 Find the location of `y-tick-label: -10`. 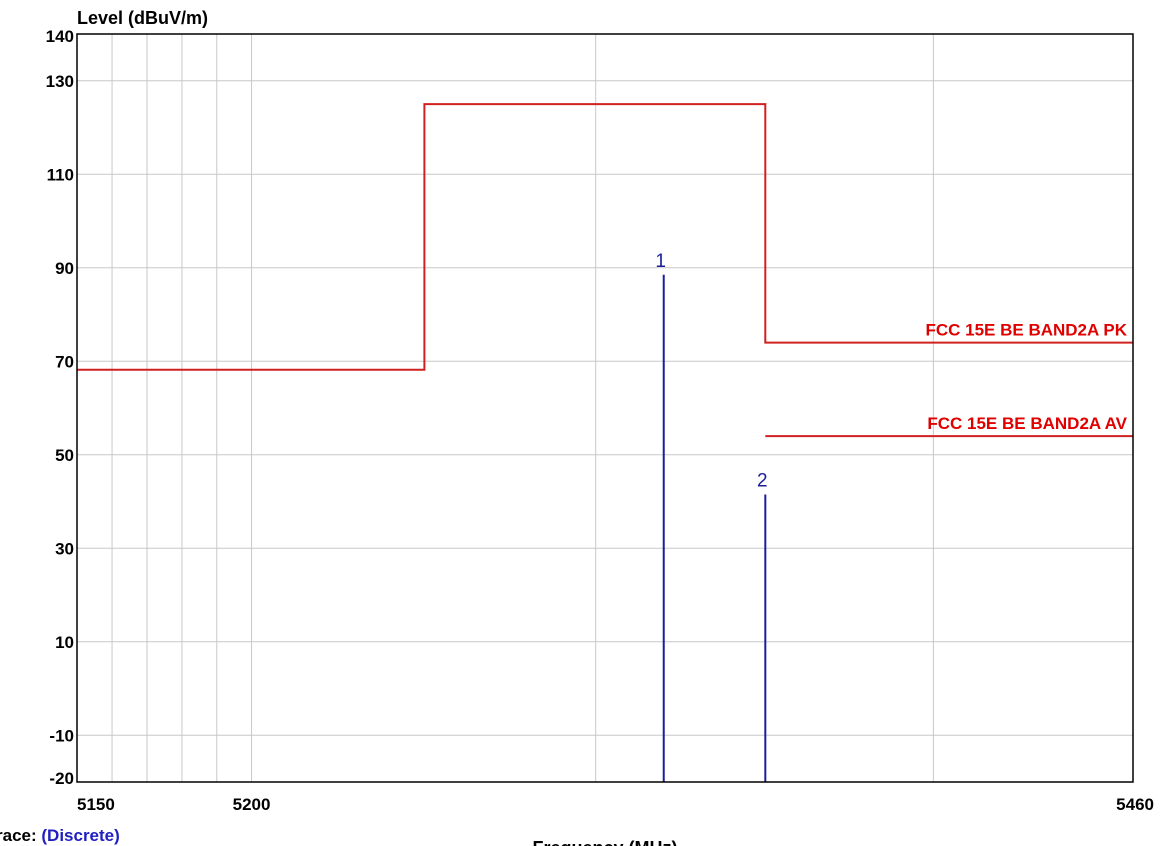

y-tick-label: -10 is located at coordinates (61, 735).